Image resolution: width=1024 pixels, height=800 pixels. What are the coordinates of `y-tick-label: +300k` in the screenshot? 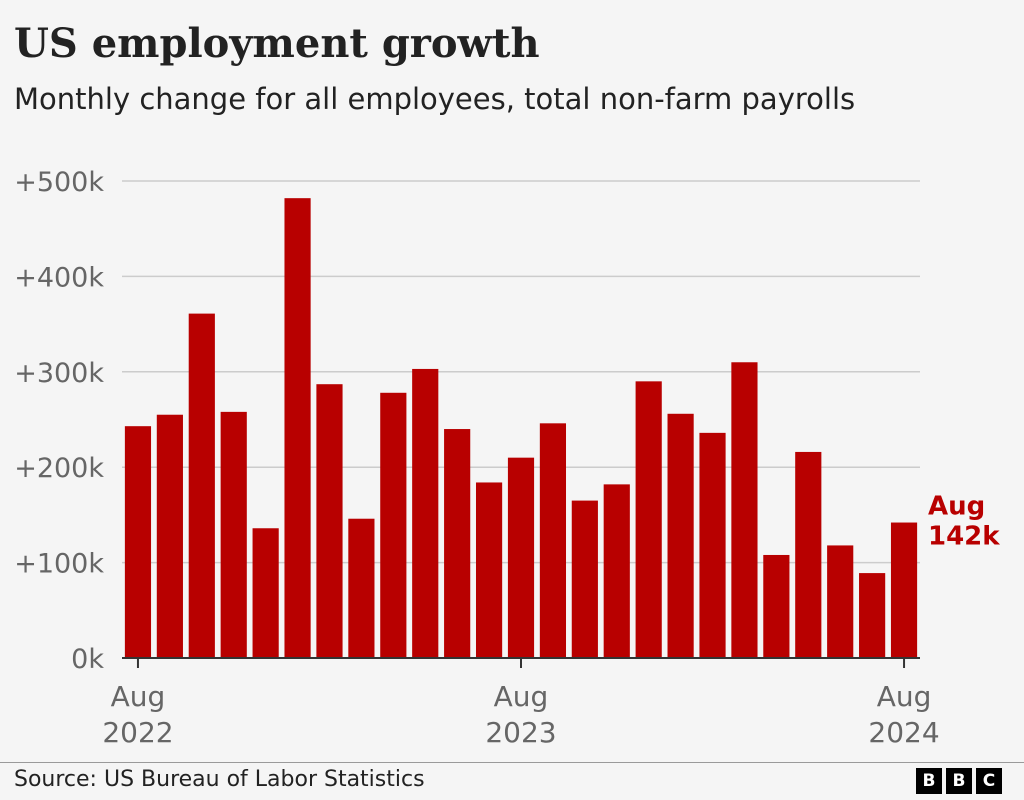 It's located at (59, 373).